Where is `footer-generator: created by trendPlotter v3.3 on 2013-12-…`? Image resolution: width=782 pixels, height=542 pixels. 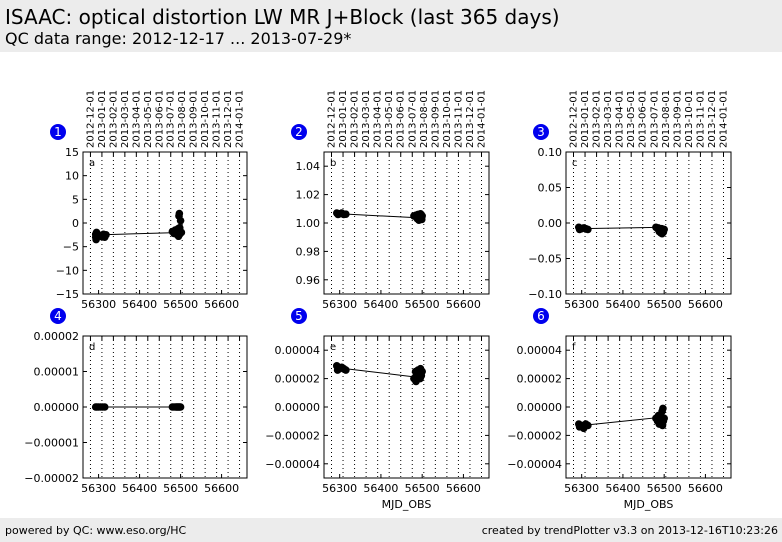 footer-generator: created by trendPlotter v3.3 on 2013-12-… is located at coordinates (629, 530).